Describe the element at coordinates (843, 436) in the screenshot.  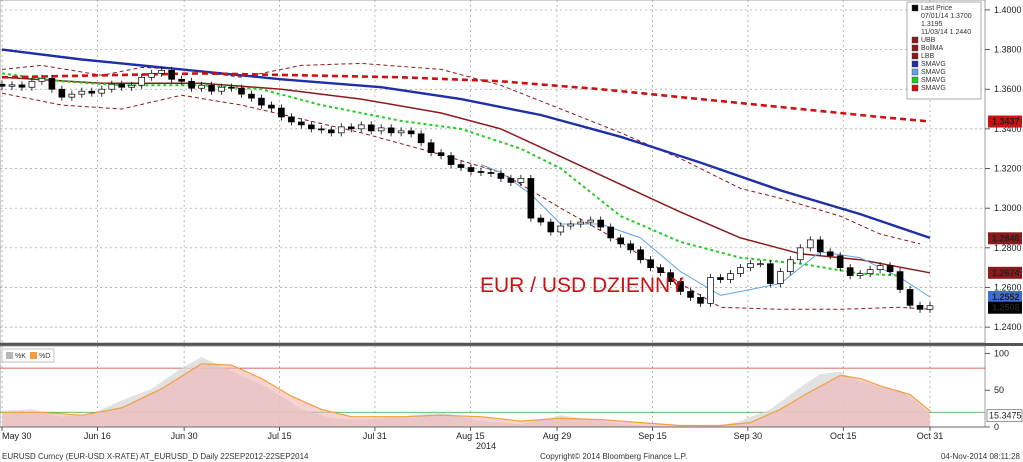
I see `x-tick-label: Oct 15` at that location.